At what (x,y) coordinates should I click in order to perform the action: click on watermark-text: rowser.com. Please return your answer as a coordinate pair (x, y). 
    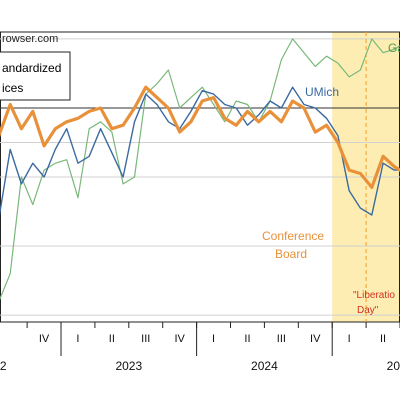
    Looking at the image, I should click on (30, 39).